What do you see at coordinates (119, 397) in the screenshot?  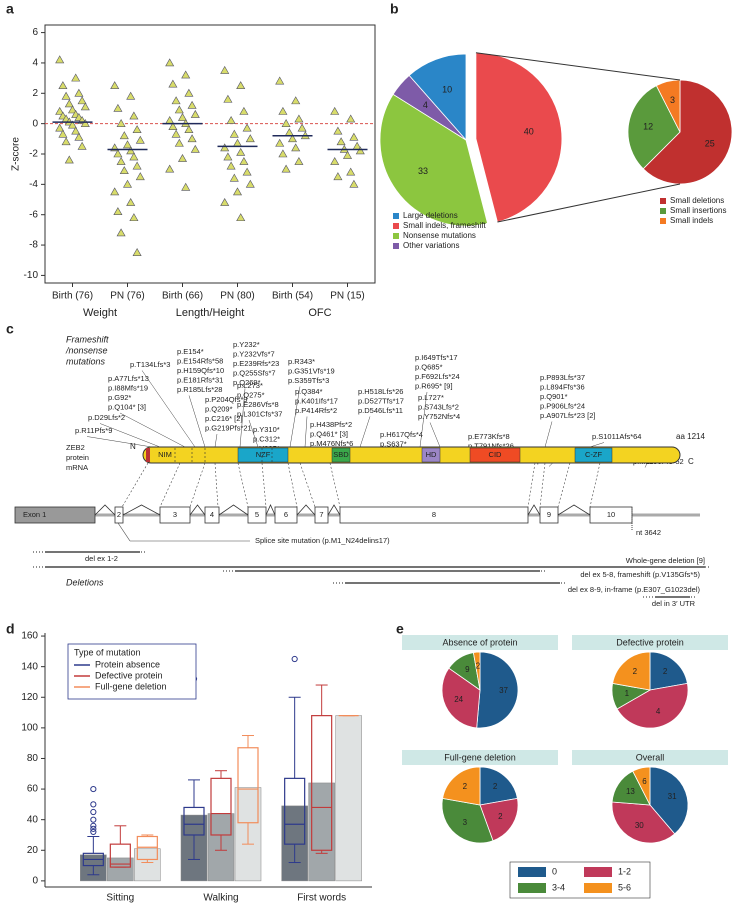 I see `mutation-label: p.G92*` at bounding box center [119, 397].